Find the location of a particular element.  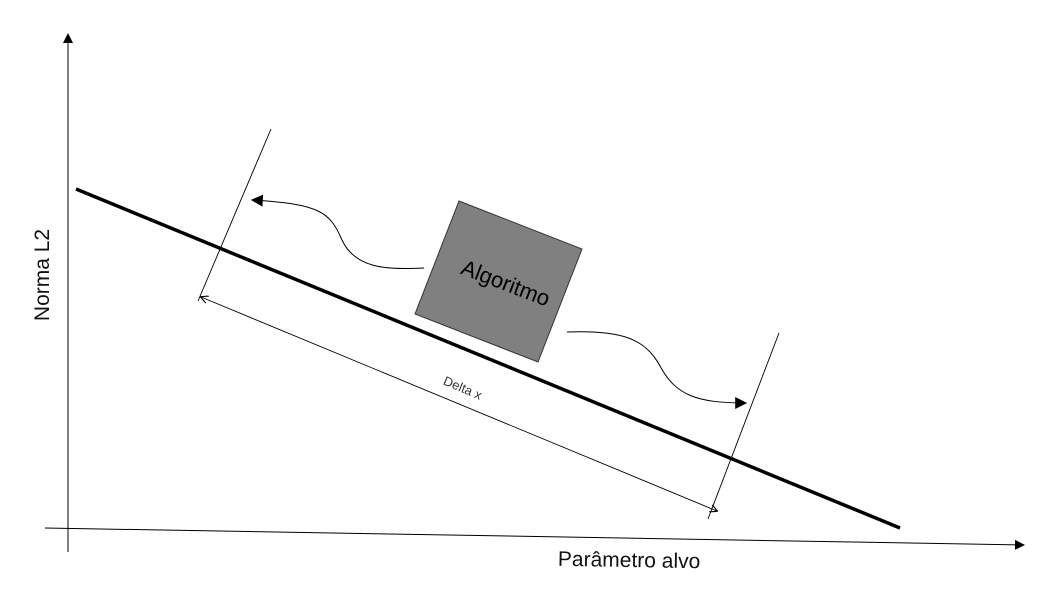

right-curved-arrow is located at coordinates (656, 367).